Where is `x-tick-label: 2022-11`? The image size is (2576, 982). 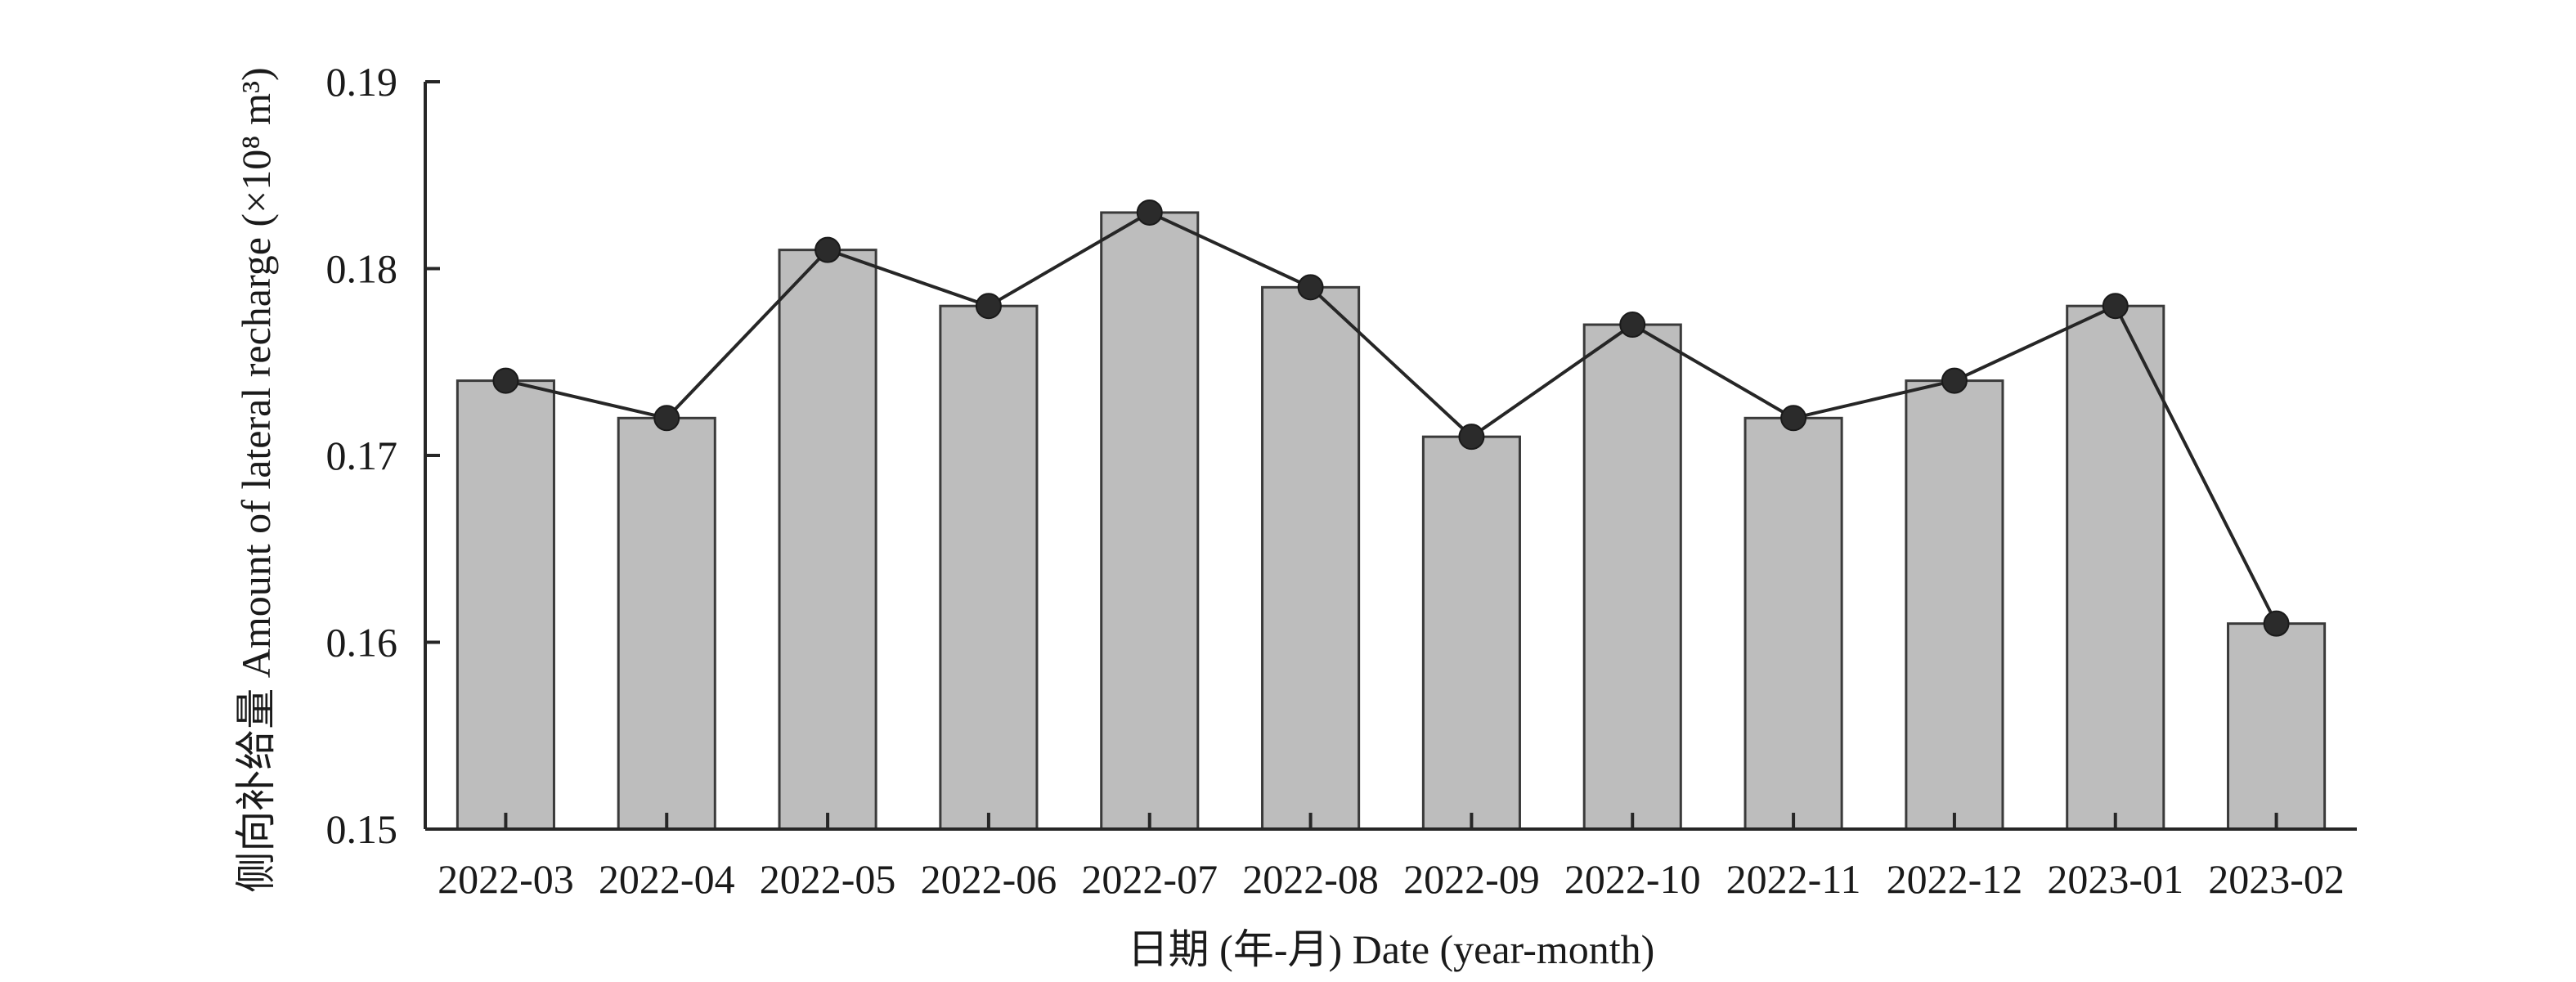
x-tick-label: 2022-11 is located at coordinates (1793, 879).